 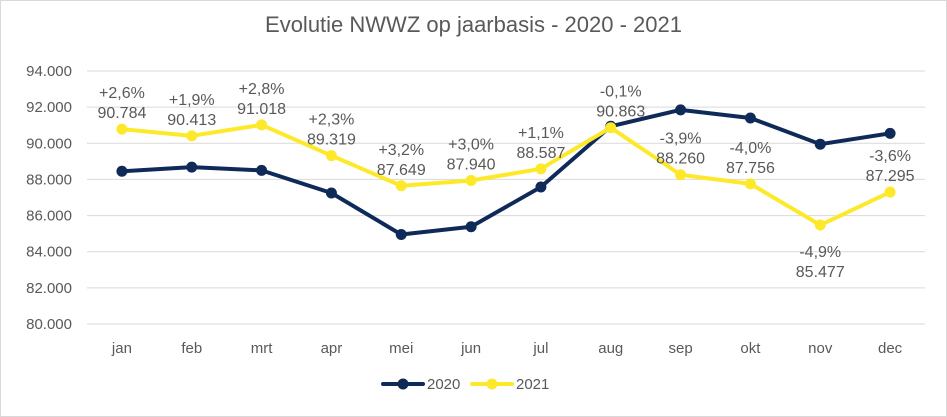 What do you see at coordinates (49, 143) in the screenshot?
I see `y-tick-label: 90.000` at bounding box center [49, 143].